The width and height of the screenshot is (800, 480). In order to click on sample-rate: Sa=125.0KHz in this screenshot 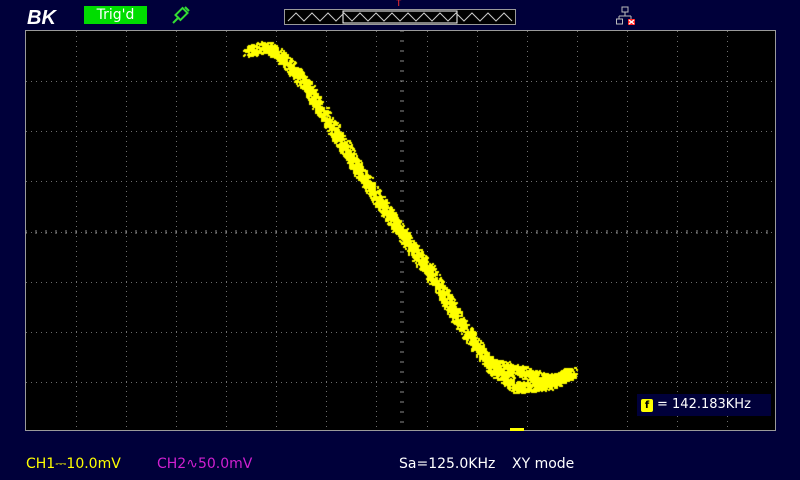, I will do `click(447, 464)`.